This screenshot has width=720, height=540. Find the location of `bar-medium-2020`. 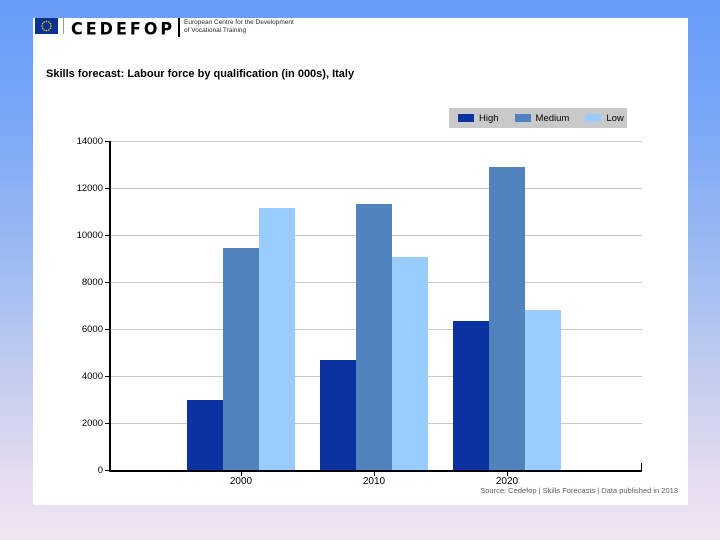

bar-medium-2020 is located at coordinates (507, 318).